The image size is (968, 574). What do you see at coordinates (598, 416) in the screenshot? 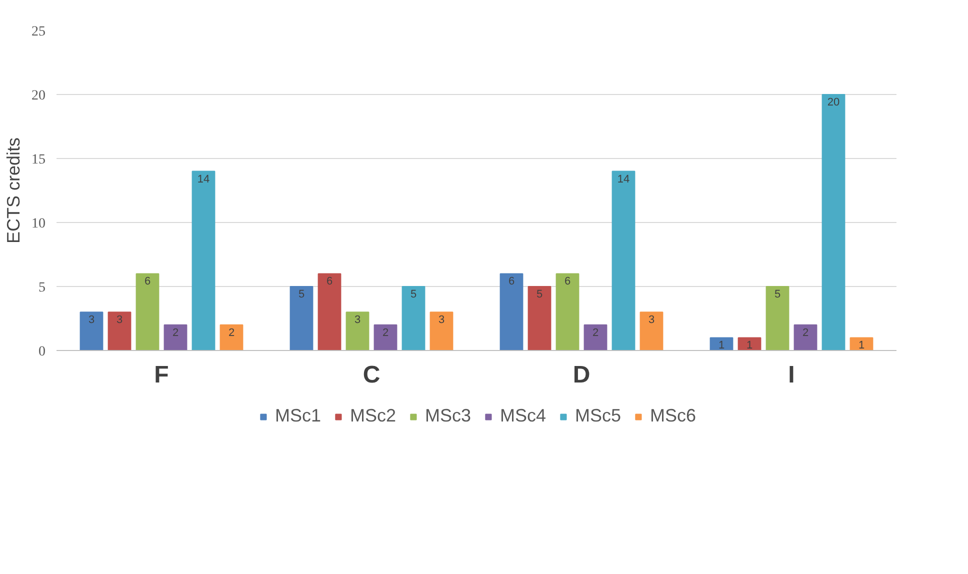
I see `legend-label: MSc5` at bounding box center [598, 416].